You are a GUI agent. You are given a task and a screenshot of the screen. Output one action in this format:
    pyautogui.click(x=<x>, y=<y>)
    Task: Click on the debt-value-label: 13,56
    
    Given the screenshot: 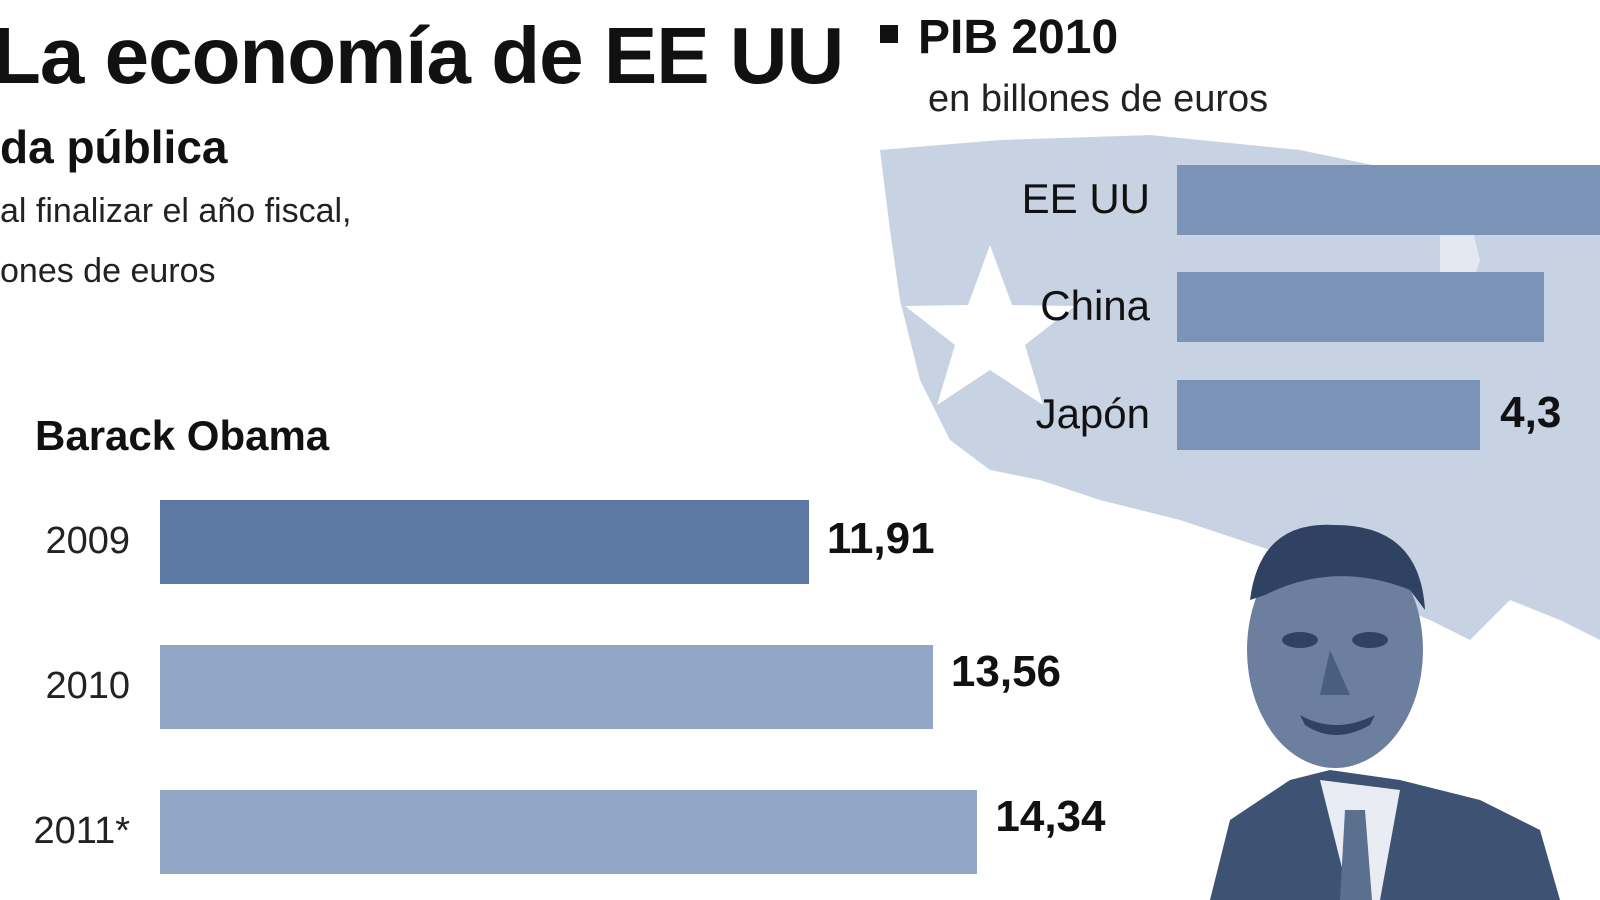 What is the action you would take?
    pyautogui.click(x=1006, y=671)
    